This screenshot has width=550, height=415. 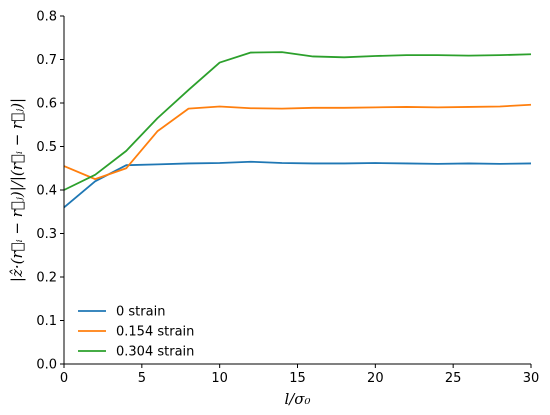 I want to click on x-tick-label: 0, so click(x=64, y=378).